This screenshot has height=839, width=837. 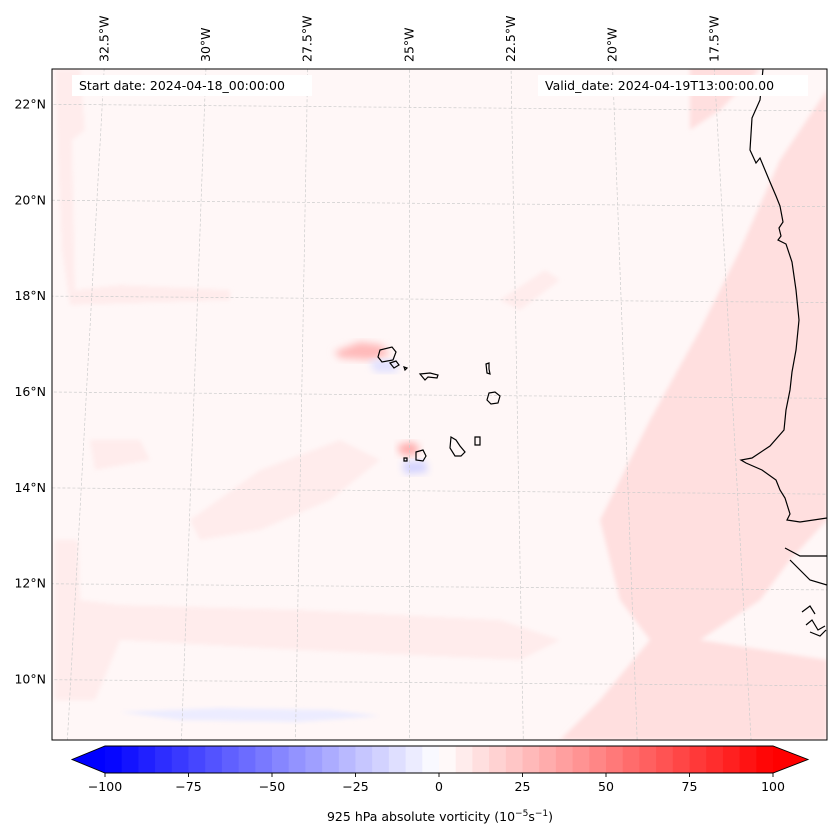 What do you see at coordinates (30, 103) in the screenshot?
I see `y-tick-label: 22°N` at bounding box center [30, 103].